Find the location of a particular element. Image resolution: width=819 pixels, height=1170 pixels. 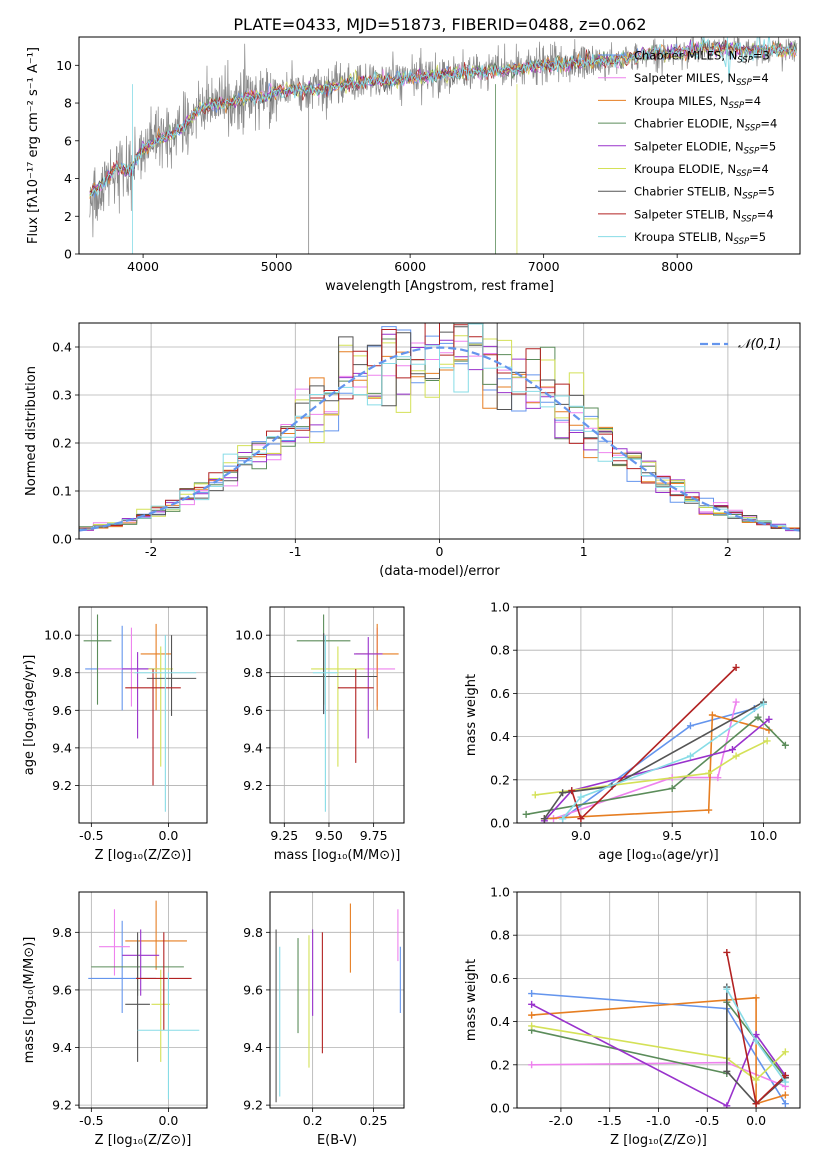

y-tick-label: 0.8 is located at coordinates (500, 935).